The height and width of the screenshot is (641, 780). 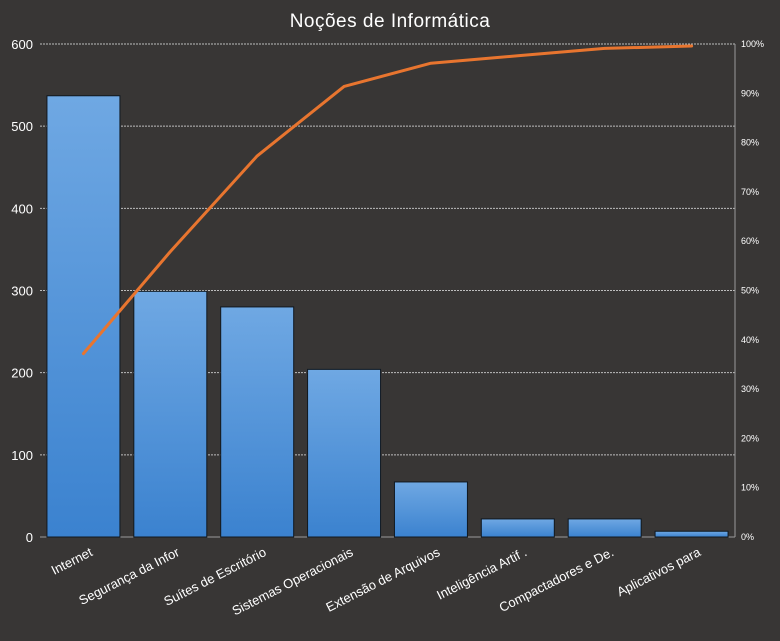 I want to click on y-left-tick-label: 100, so click(x=22, y=455).